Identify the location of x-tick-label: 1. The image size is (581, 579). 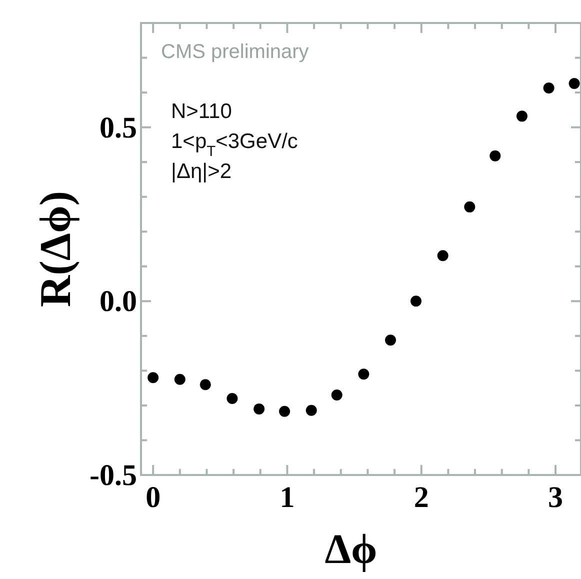
(287, 497).